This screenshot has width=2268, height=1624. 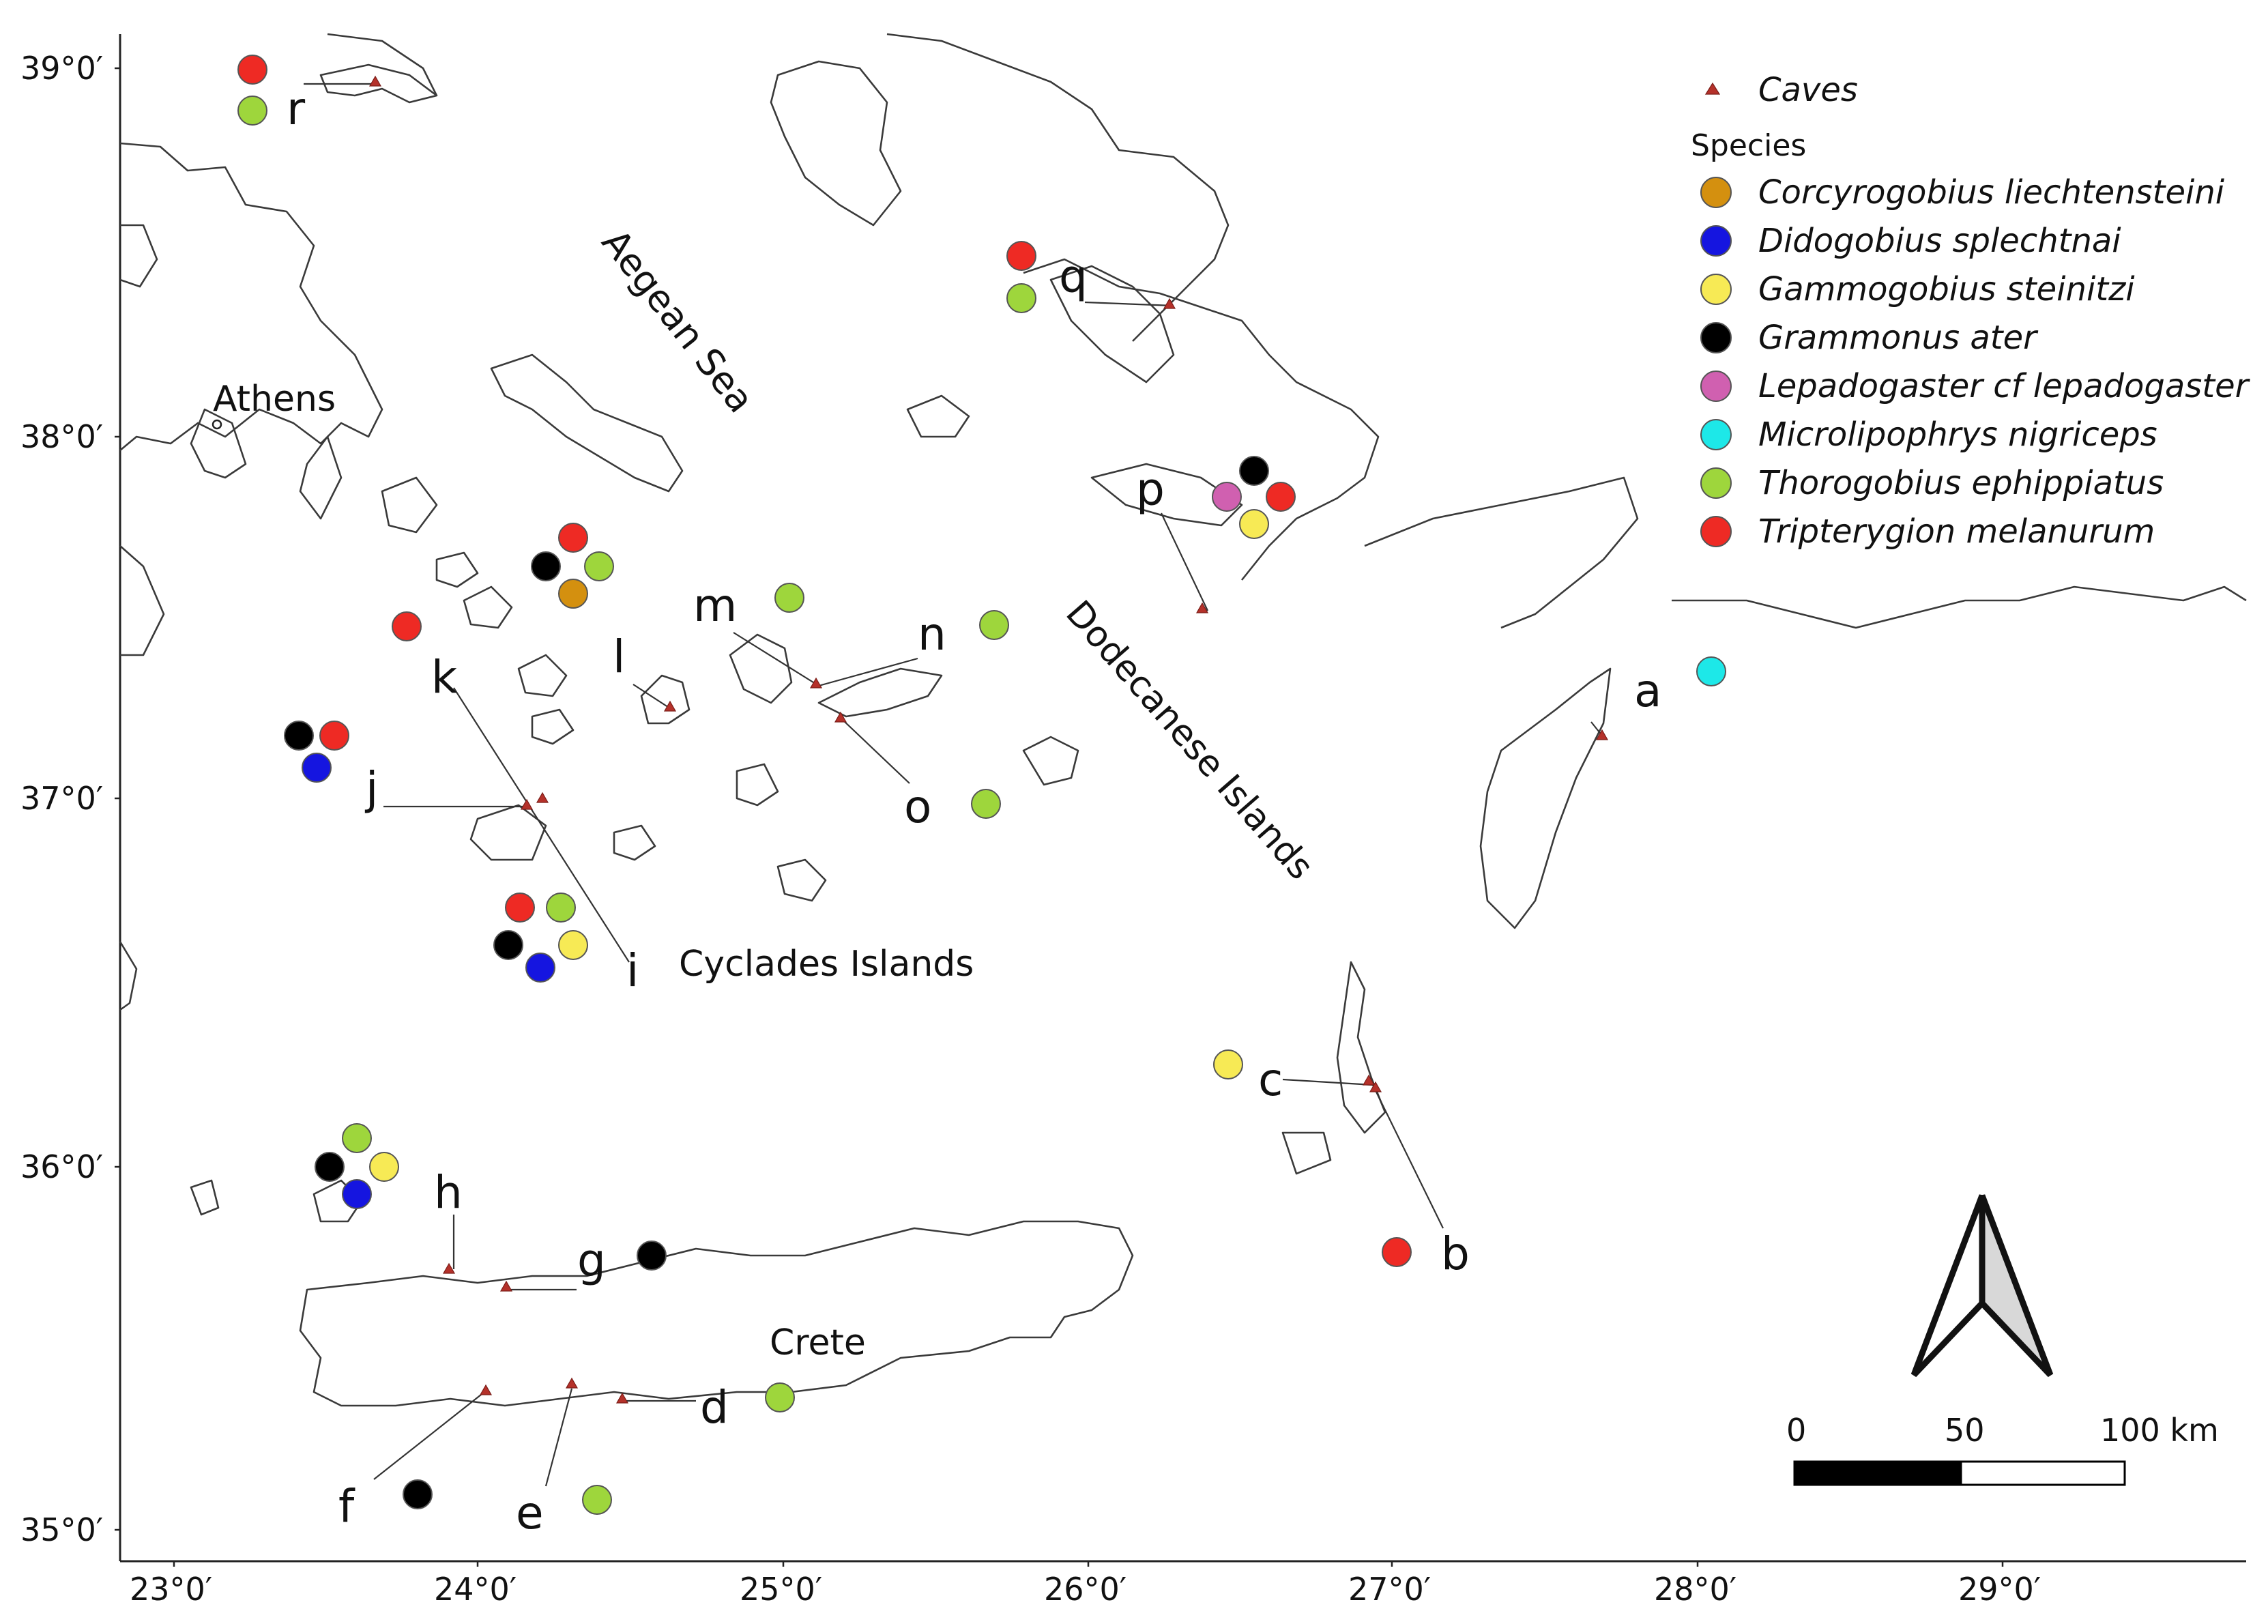 I want to click on aegean-sea-label: Aegean Sea, so click(x=678, y=320).